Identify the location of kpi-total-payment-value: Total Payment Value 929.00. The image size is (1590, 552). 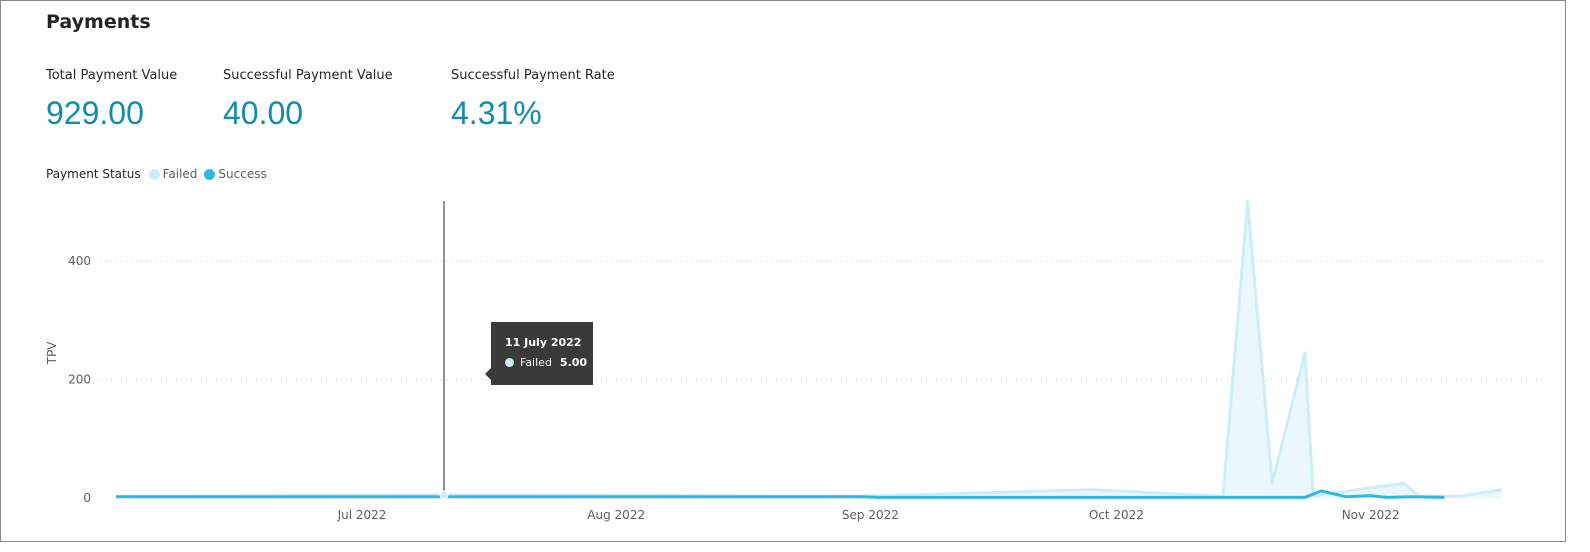
(111, 100).